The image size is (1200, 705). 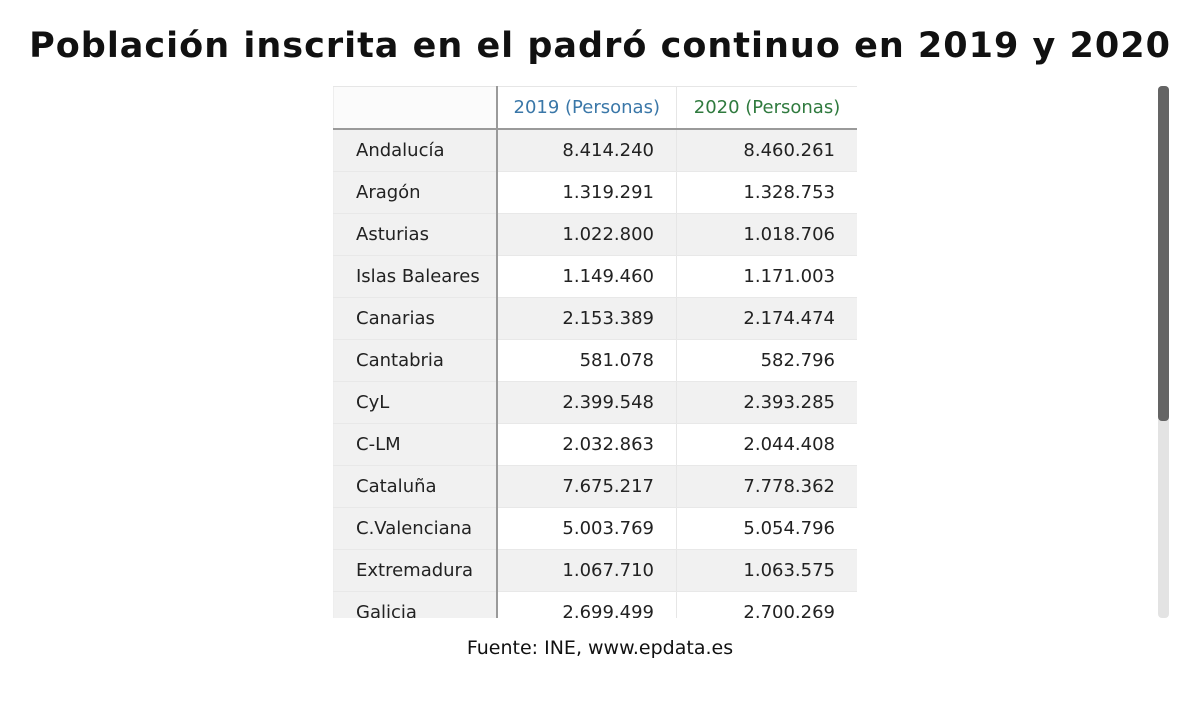 I want to click on table-row: Andalucía 8.414.240 8.460.261, so click(x=595, y=150).